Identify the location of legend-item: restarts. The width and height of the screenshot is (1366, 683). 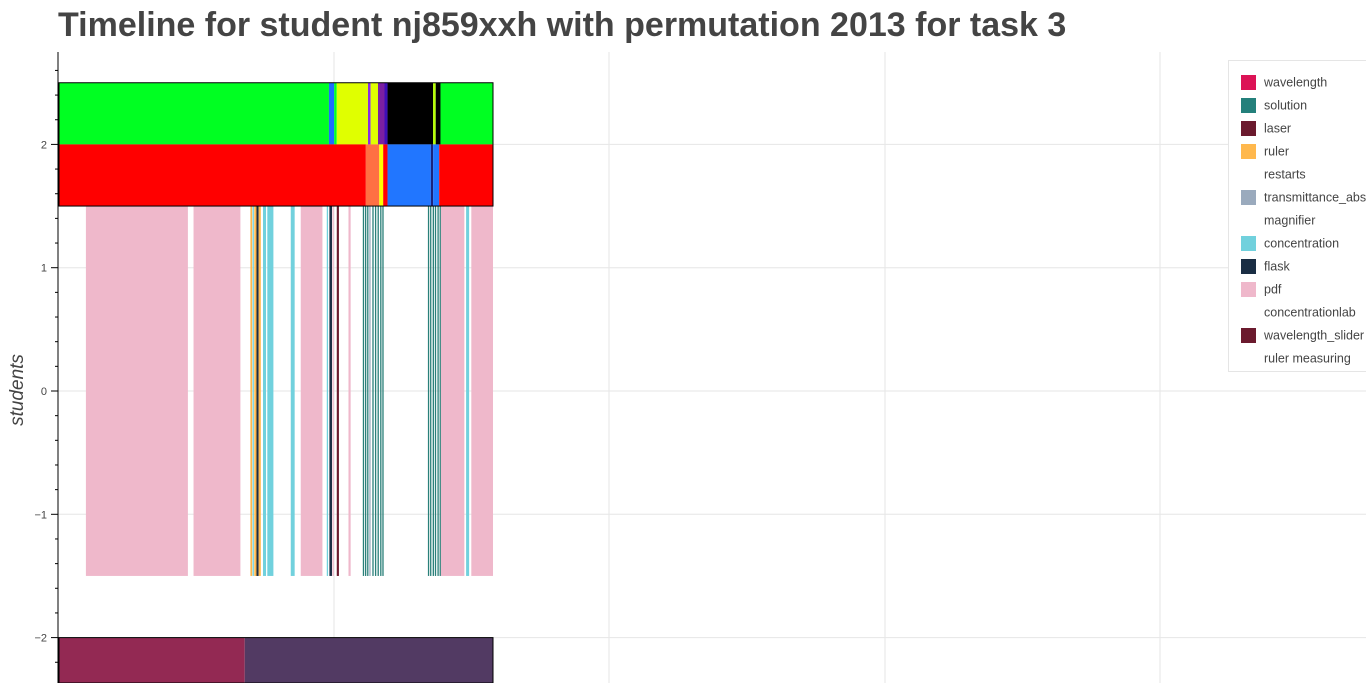
(1273, 174).